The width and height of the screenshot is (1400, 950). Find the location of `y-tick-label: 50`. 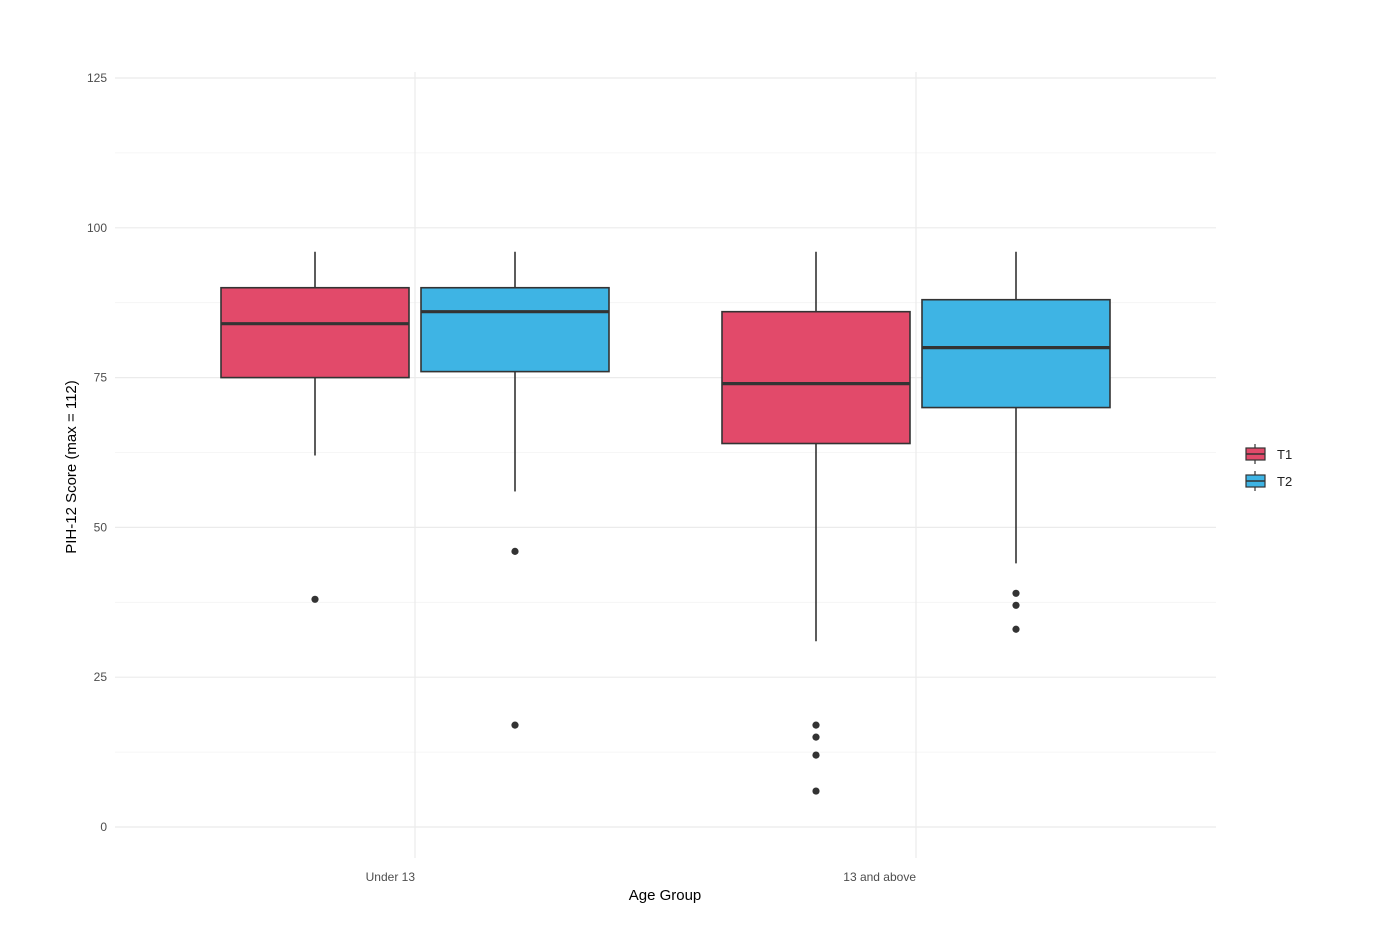

y-tick-label: 50 is located at coordinates (101, 527).